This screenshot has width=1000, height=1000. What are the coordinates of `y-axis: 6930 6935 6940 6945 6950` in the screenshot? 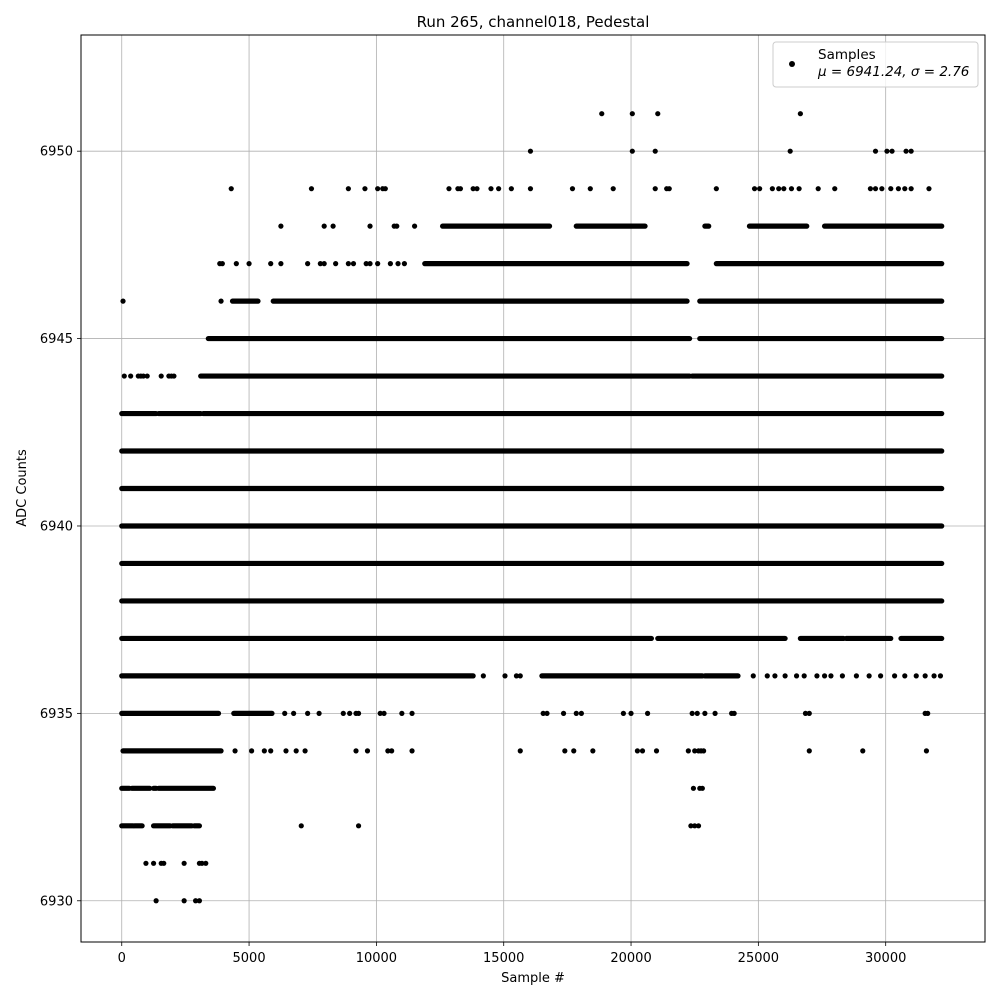 It's located at (60, 527).